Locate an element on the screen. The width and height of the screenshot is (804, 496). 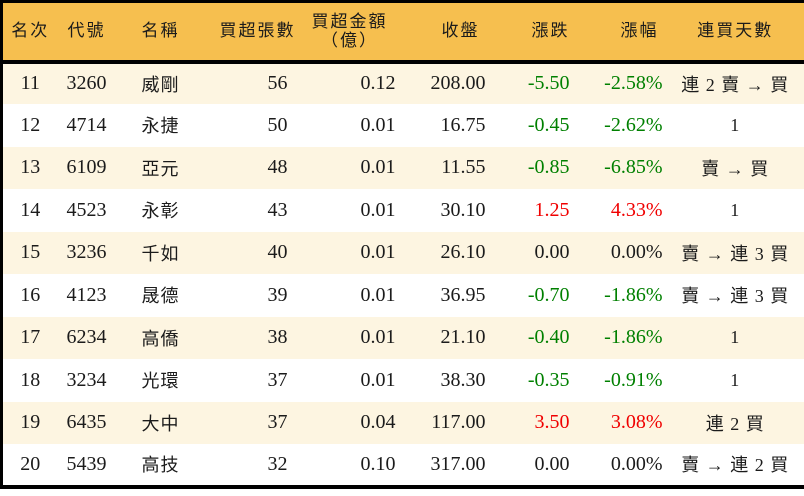
cell-change-pct: -2.58% is located at coordinates (633, 83).